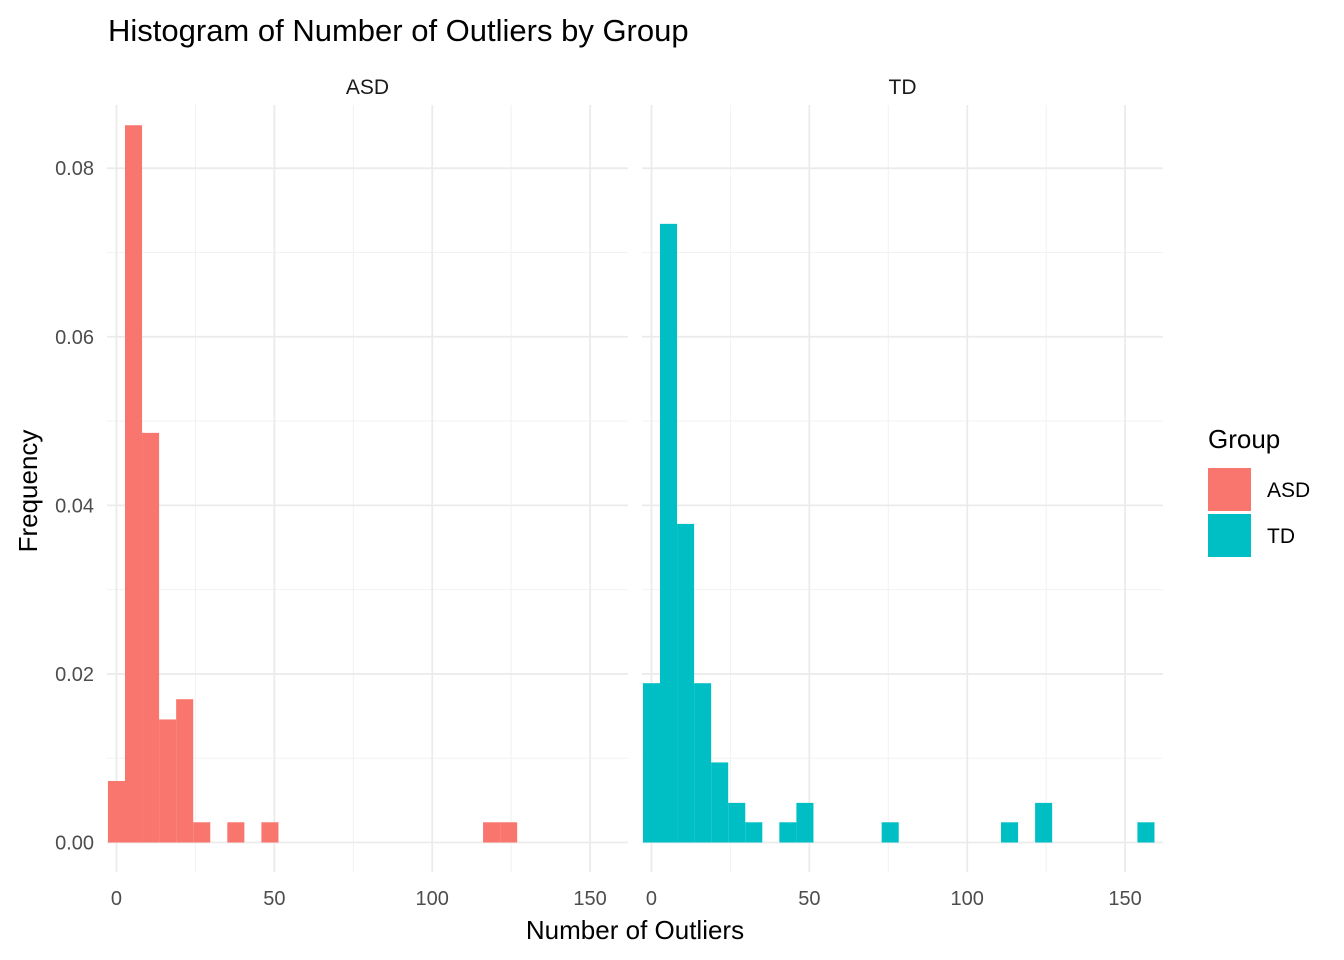 This screenshot has width=1344, height=960. Describe the element at coordinates (74, 844) in the screenshot. I see `y-tick-label: 0.00` at that location.